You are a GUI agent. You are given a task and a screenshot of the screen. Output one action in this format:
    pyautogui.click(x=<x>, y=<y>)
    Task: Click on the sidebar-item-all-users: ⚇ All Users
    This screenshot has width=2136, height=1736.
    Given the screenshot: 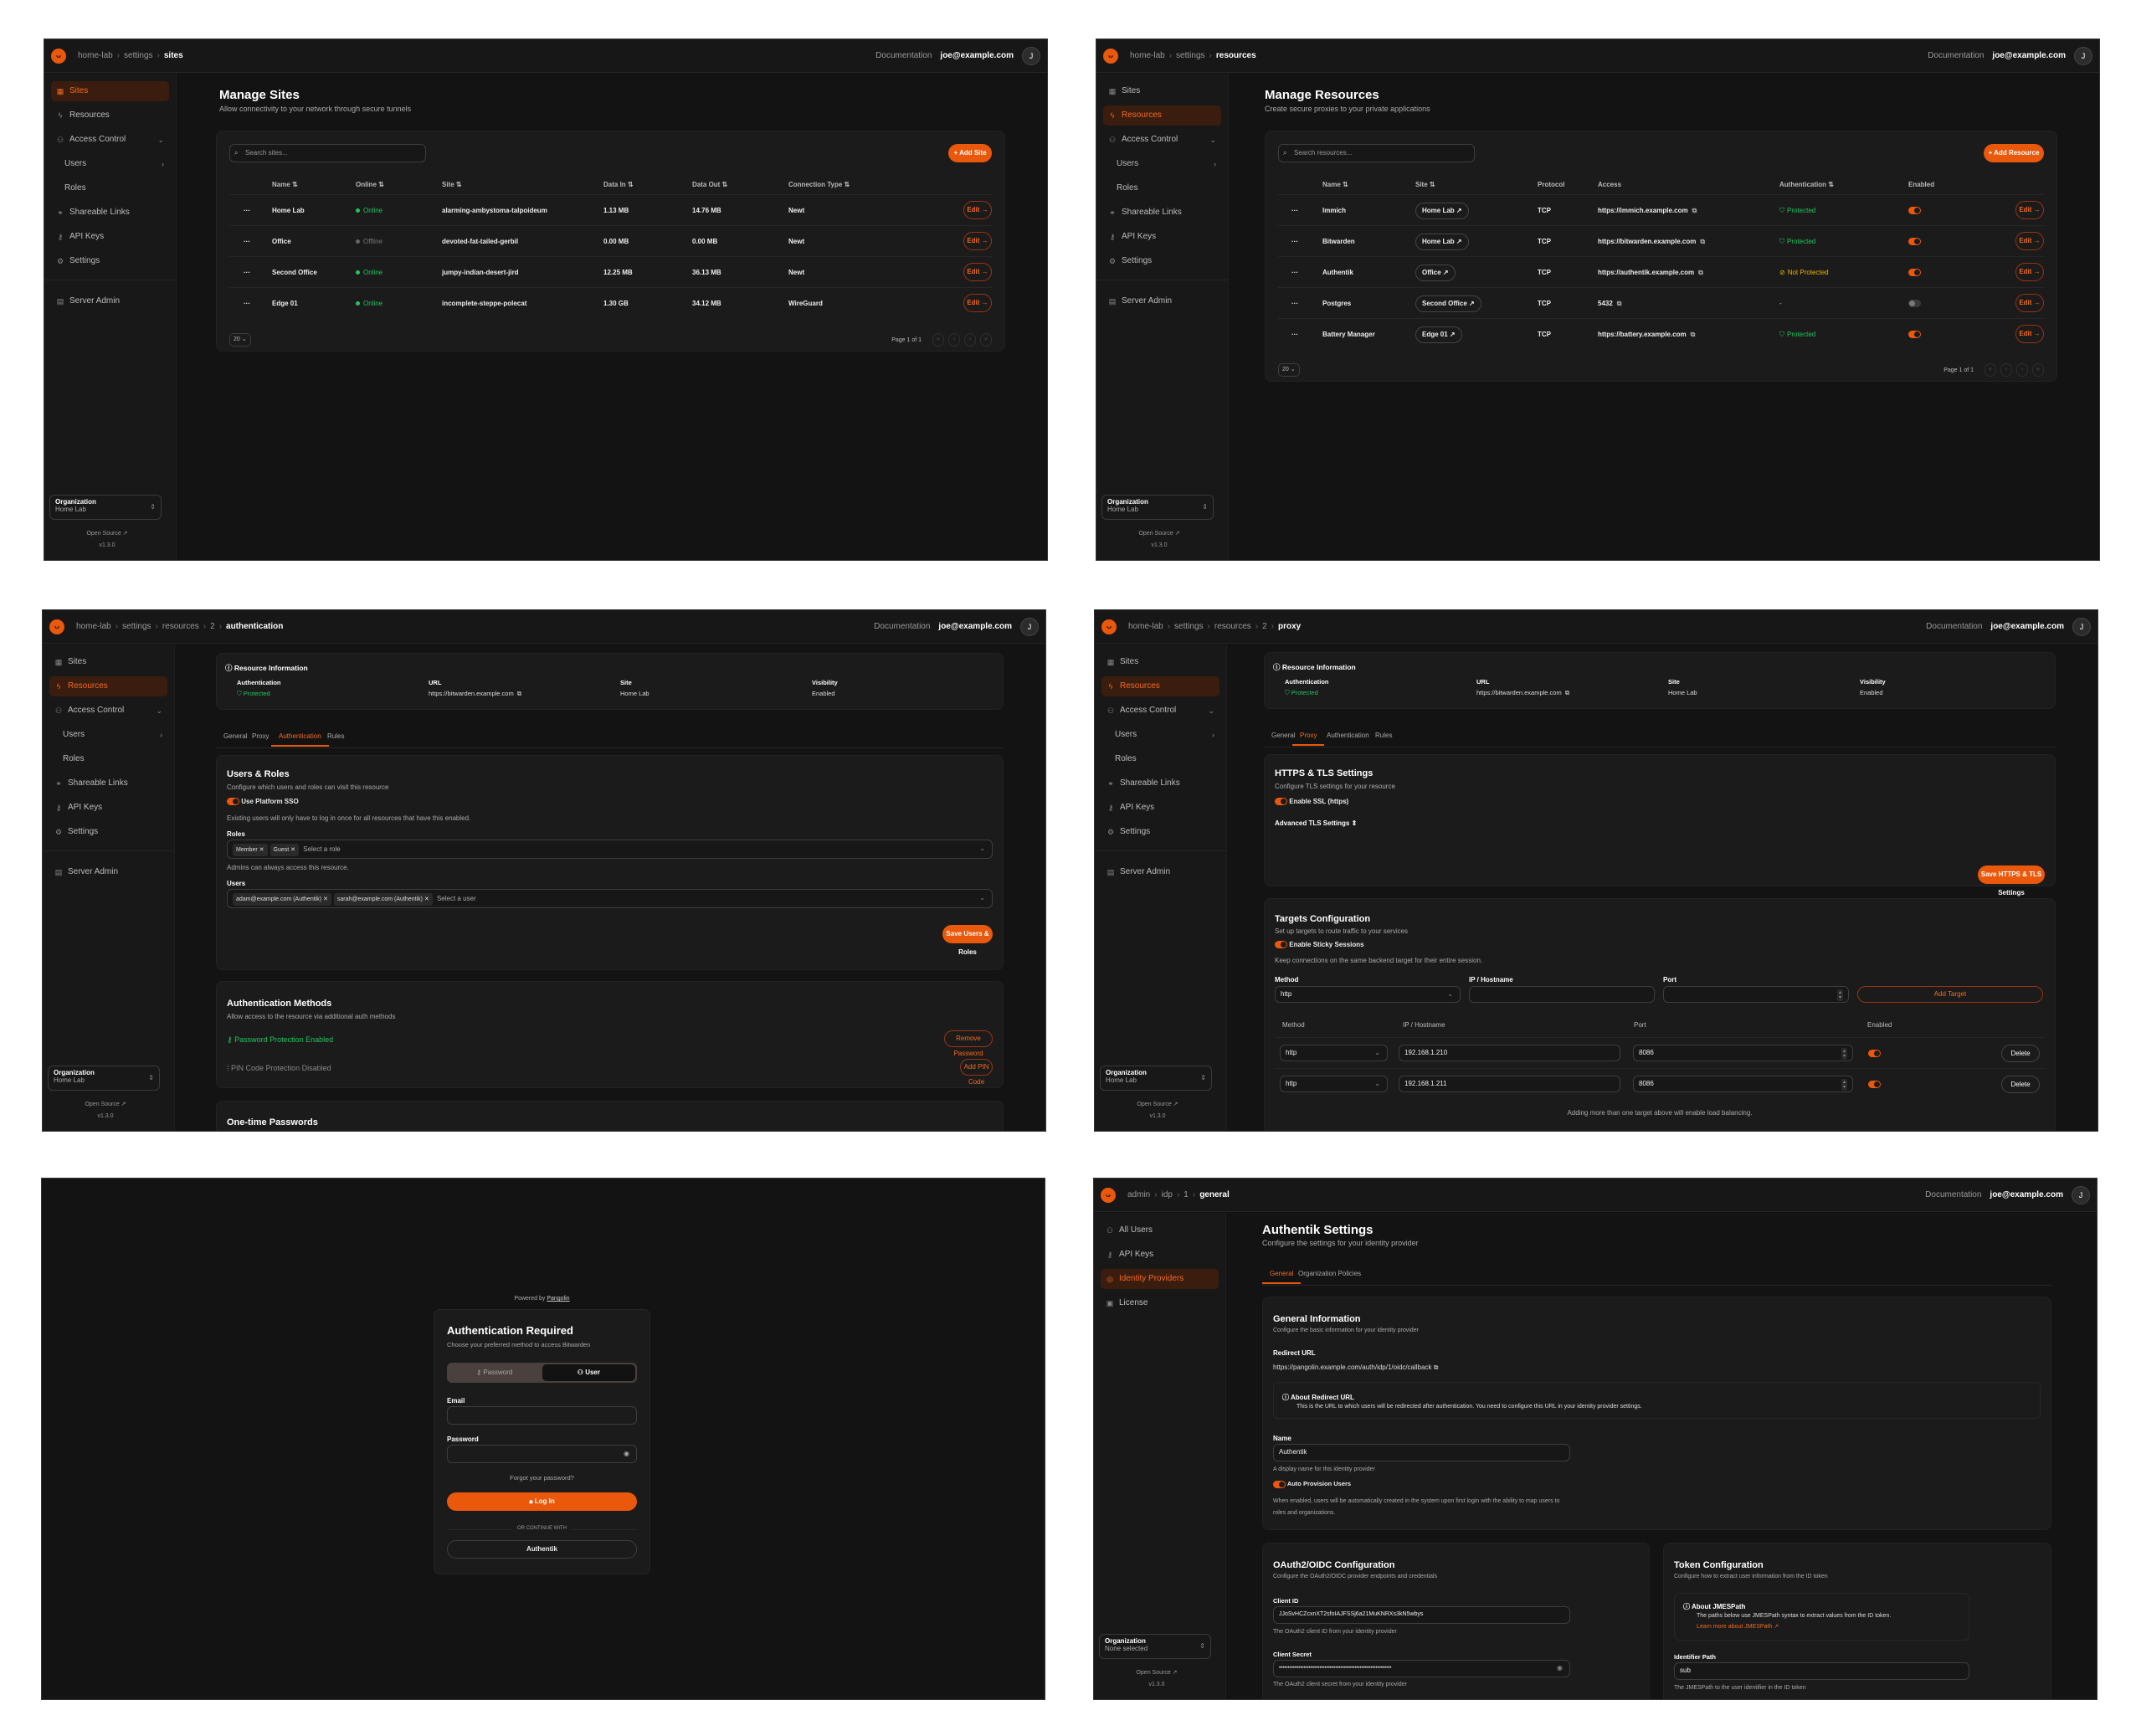 What is the action you would take?
    pyautogui.click(x=1160, y=1230)
    